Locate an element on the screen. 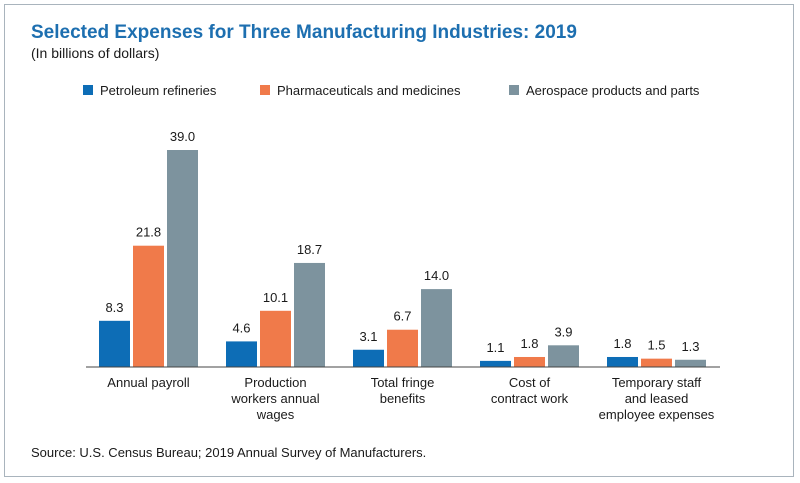  bar-value-label: 14.0 is located at coordinates (436, 275).